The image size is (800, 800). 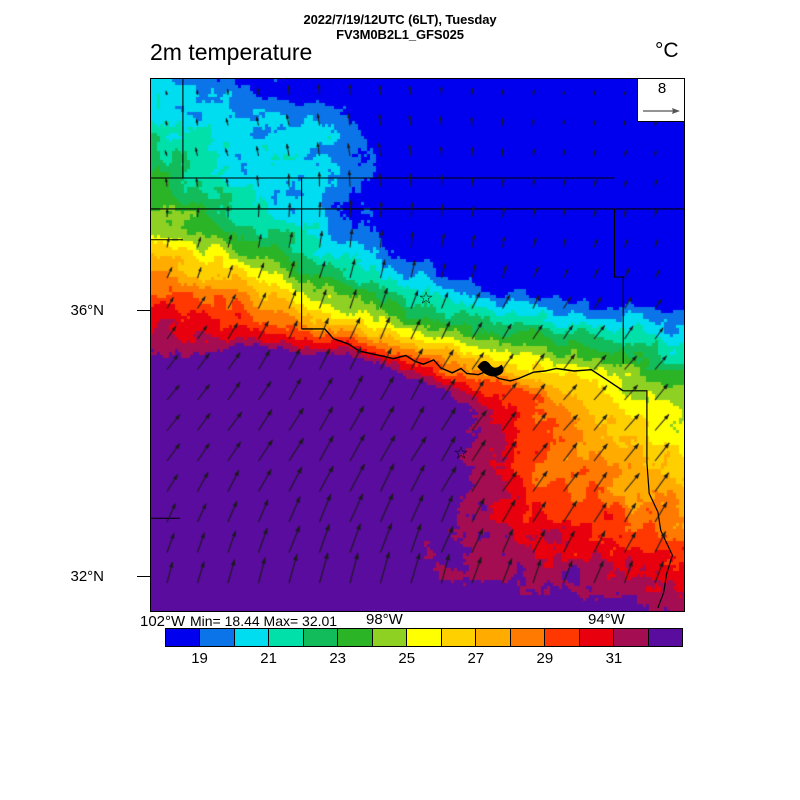 I want to click on lat-tick-36n, so click(x=143, y=310).